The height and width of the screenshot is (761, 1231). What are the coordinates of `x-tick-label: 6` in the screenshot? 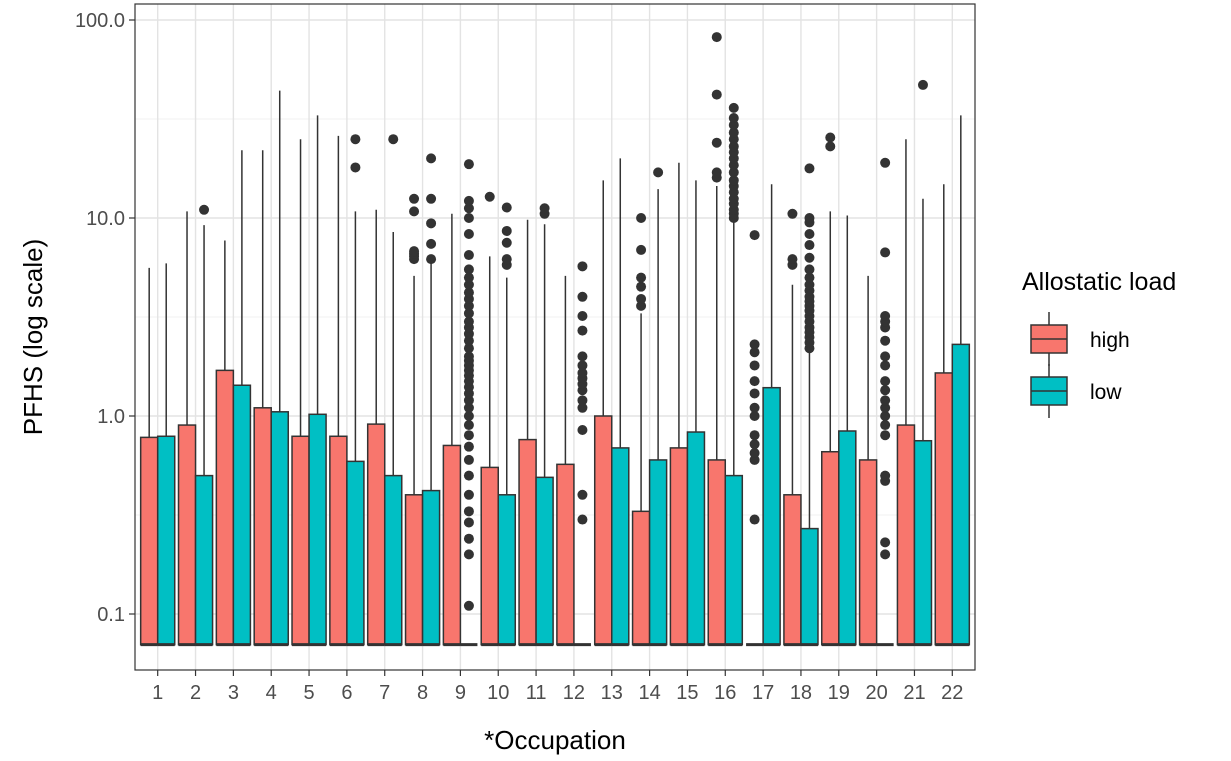 It's located at (346, 693).